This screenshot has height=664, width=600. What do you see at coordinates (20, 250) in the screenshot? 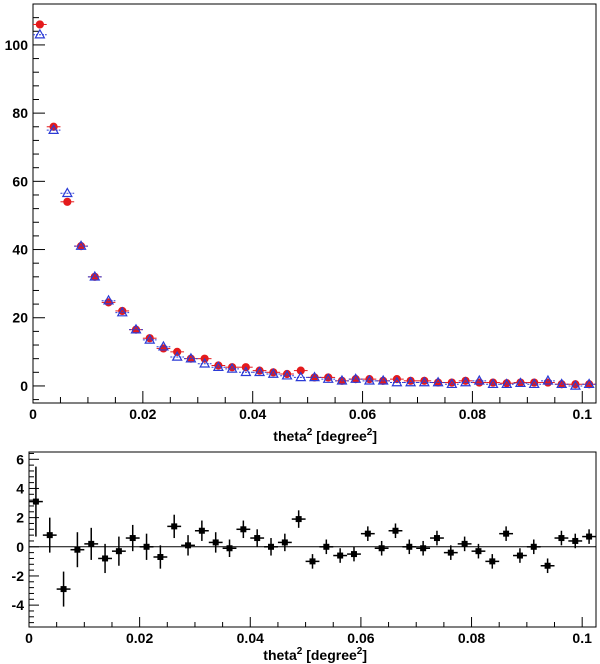
I see `y-tick-label: 40` at bounding box center [20, 250].